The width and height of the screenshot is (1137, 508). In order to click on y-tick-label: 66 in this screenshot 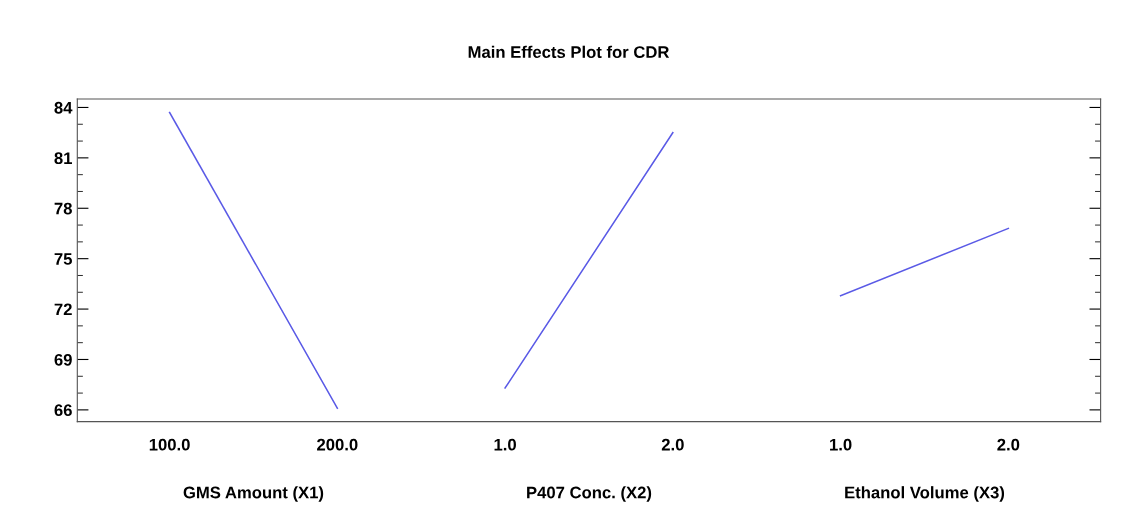, I will do `click(63, 410)`.